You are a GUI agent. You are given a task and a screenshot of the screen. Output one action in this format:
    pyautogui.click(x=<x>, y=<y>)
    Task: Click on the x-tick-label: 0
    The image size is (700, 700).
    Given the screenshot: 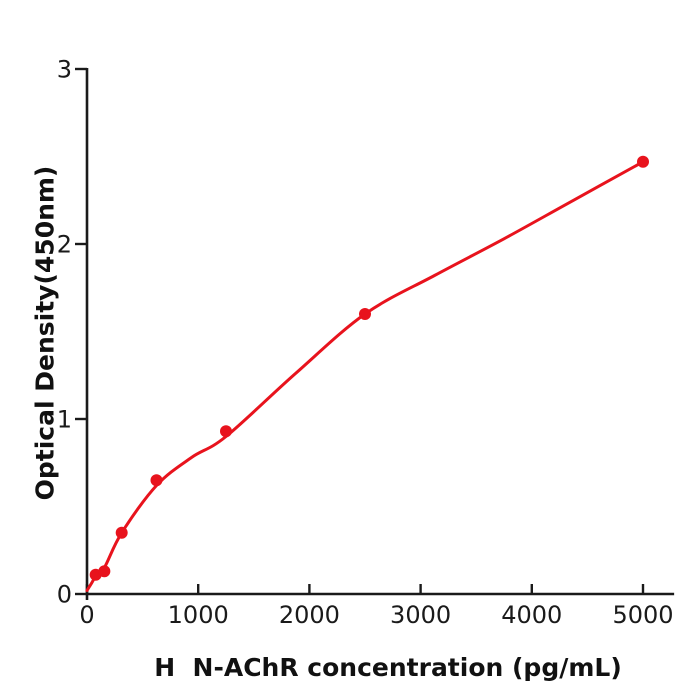 What is the action you would take?
    pyautogui.click(x=86, y=615)
    